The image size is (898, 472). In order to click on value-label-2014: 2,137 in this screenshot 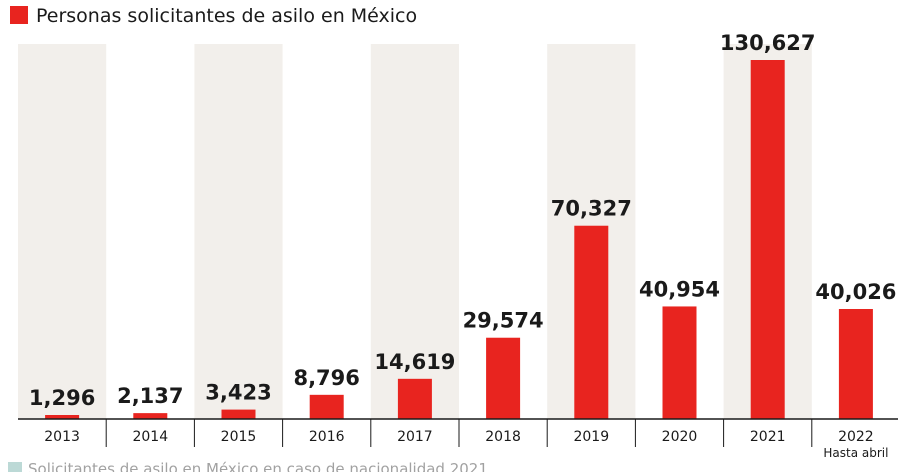, I will do `click(150, 396)`.